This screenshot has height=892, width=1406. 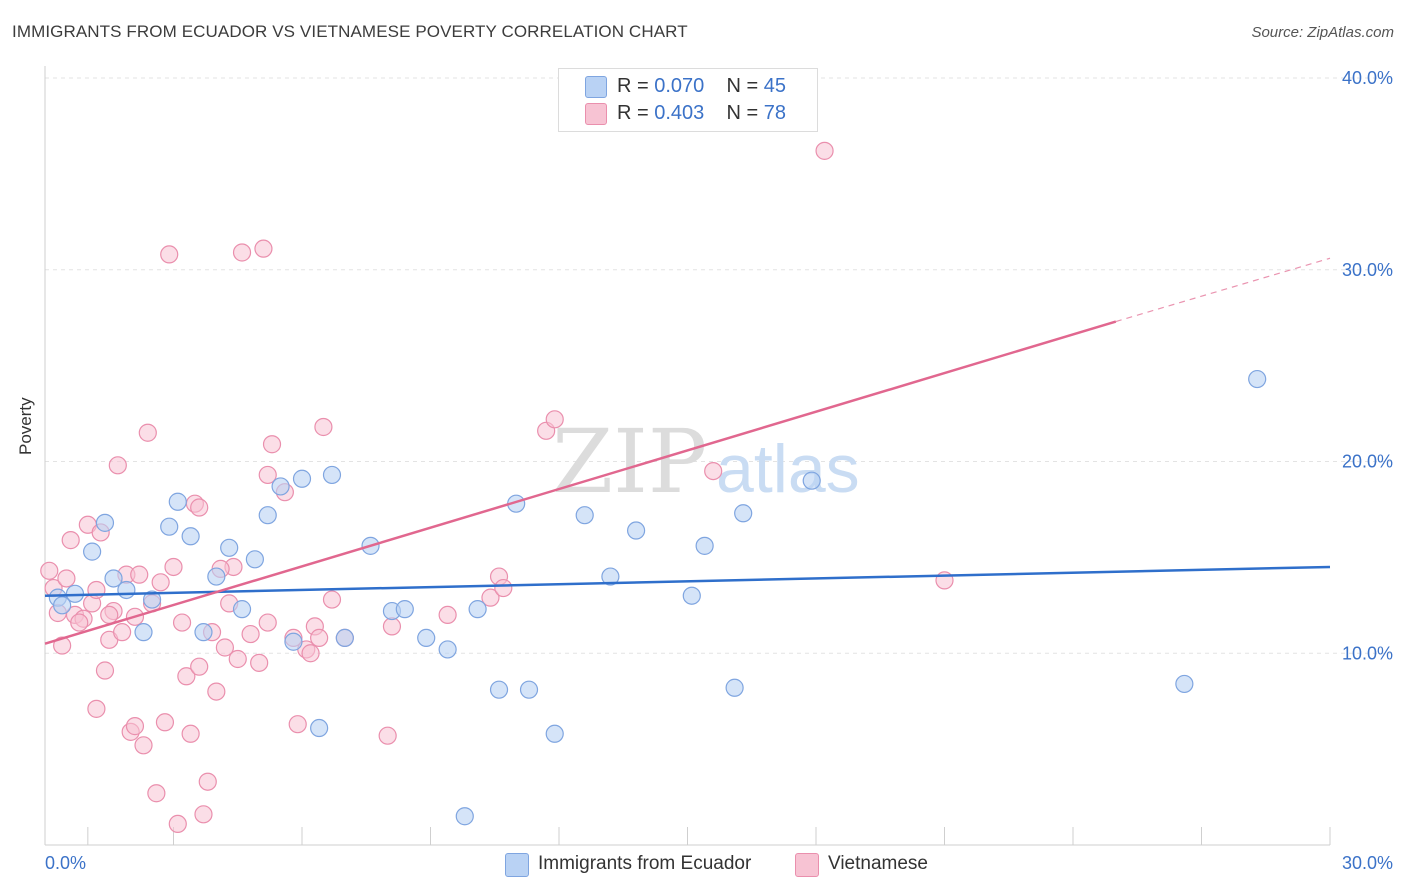 What do you see at coordinates (788, 469) in the screenshot?
I see `watermark-atlas: atlas` at bounding box center [788, 469].